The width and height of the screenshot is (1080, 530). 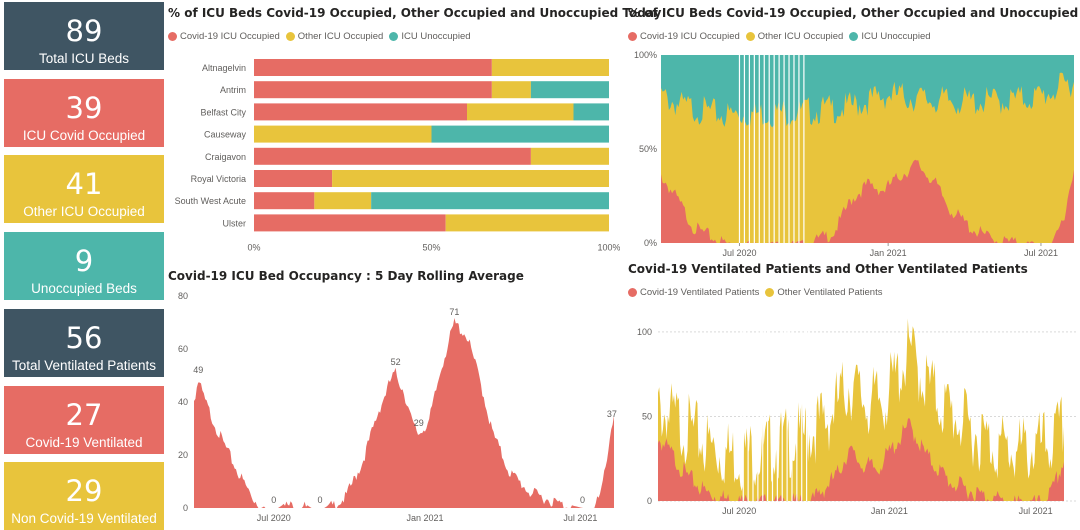 I want to click on legend-label: Other Ventilated Patients, so click(x=830, y=292).